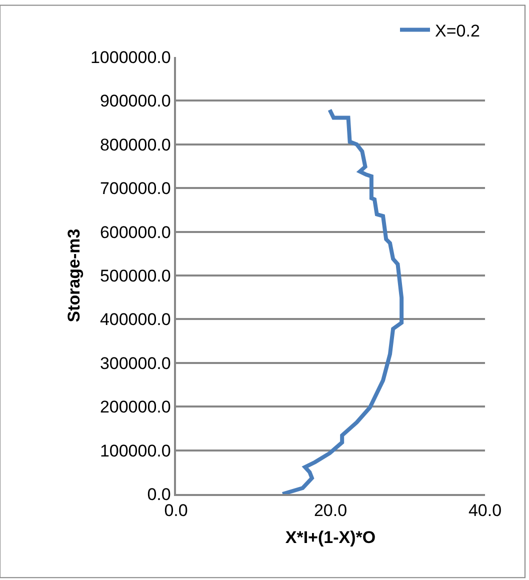 This screenshot has height=580, width=529. I want to click on y-tick-label: 500000.0, so click(135, 276).